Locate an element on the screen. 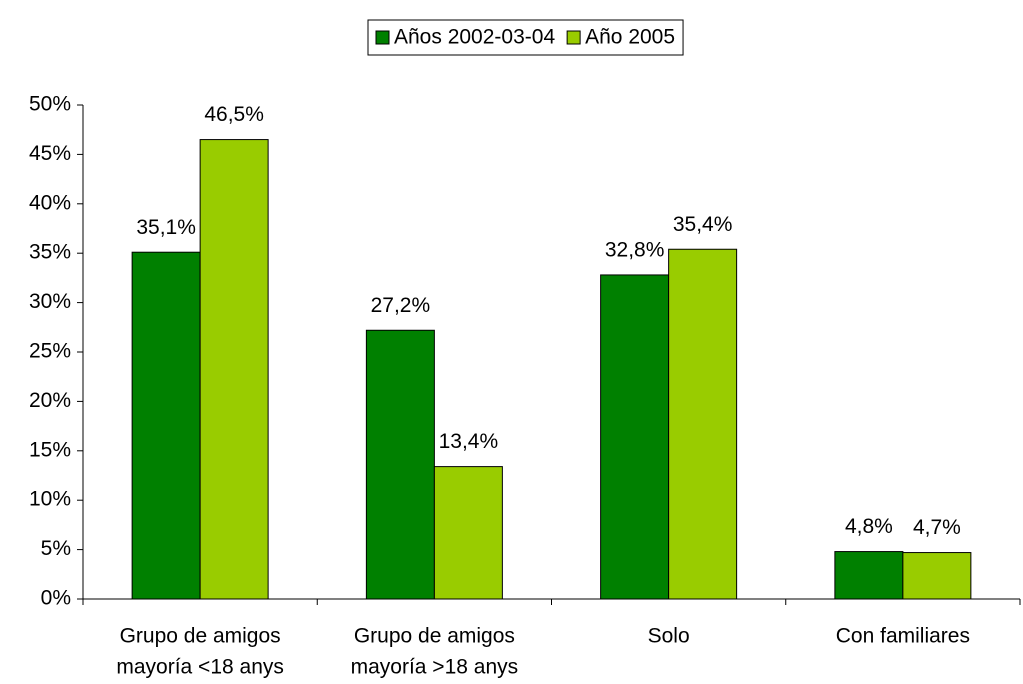 The image size is (1023, 684). legend-box is located at coordinates (525, 37).